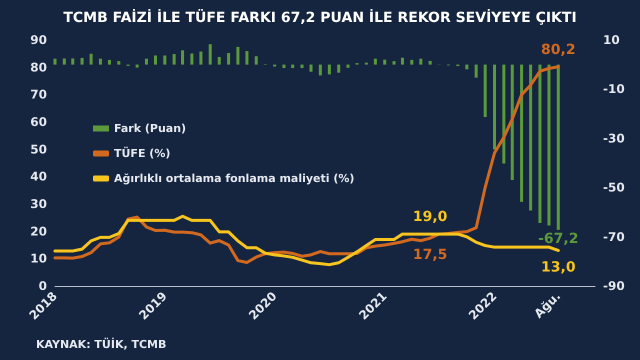  Describe the element at coordinates (42, 286) in the screenshot. I see `y-tick-label: 0` at that location.